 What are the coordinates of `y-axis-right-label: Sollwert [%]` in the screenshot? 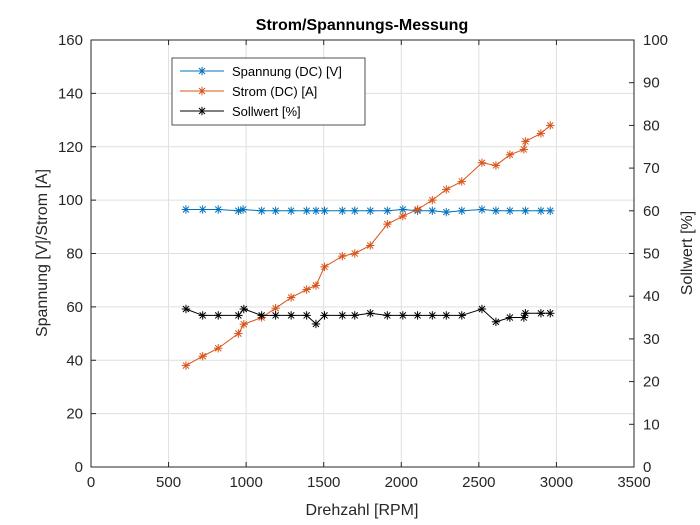 It's located at (687, 253).